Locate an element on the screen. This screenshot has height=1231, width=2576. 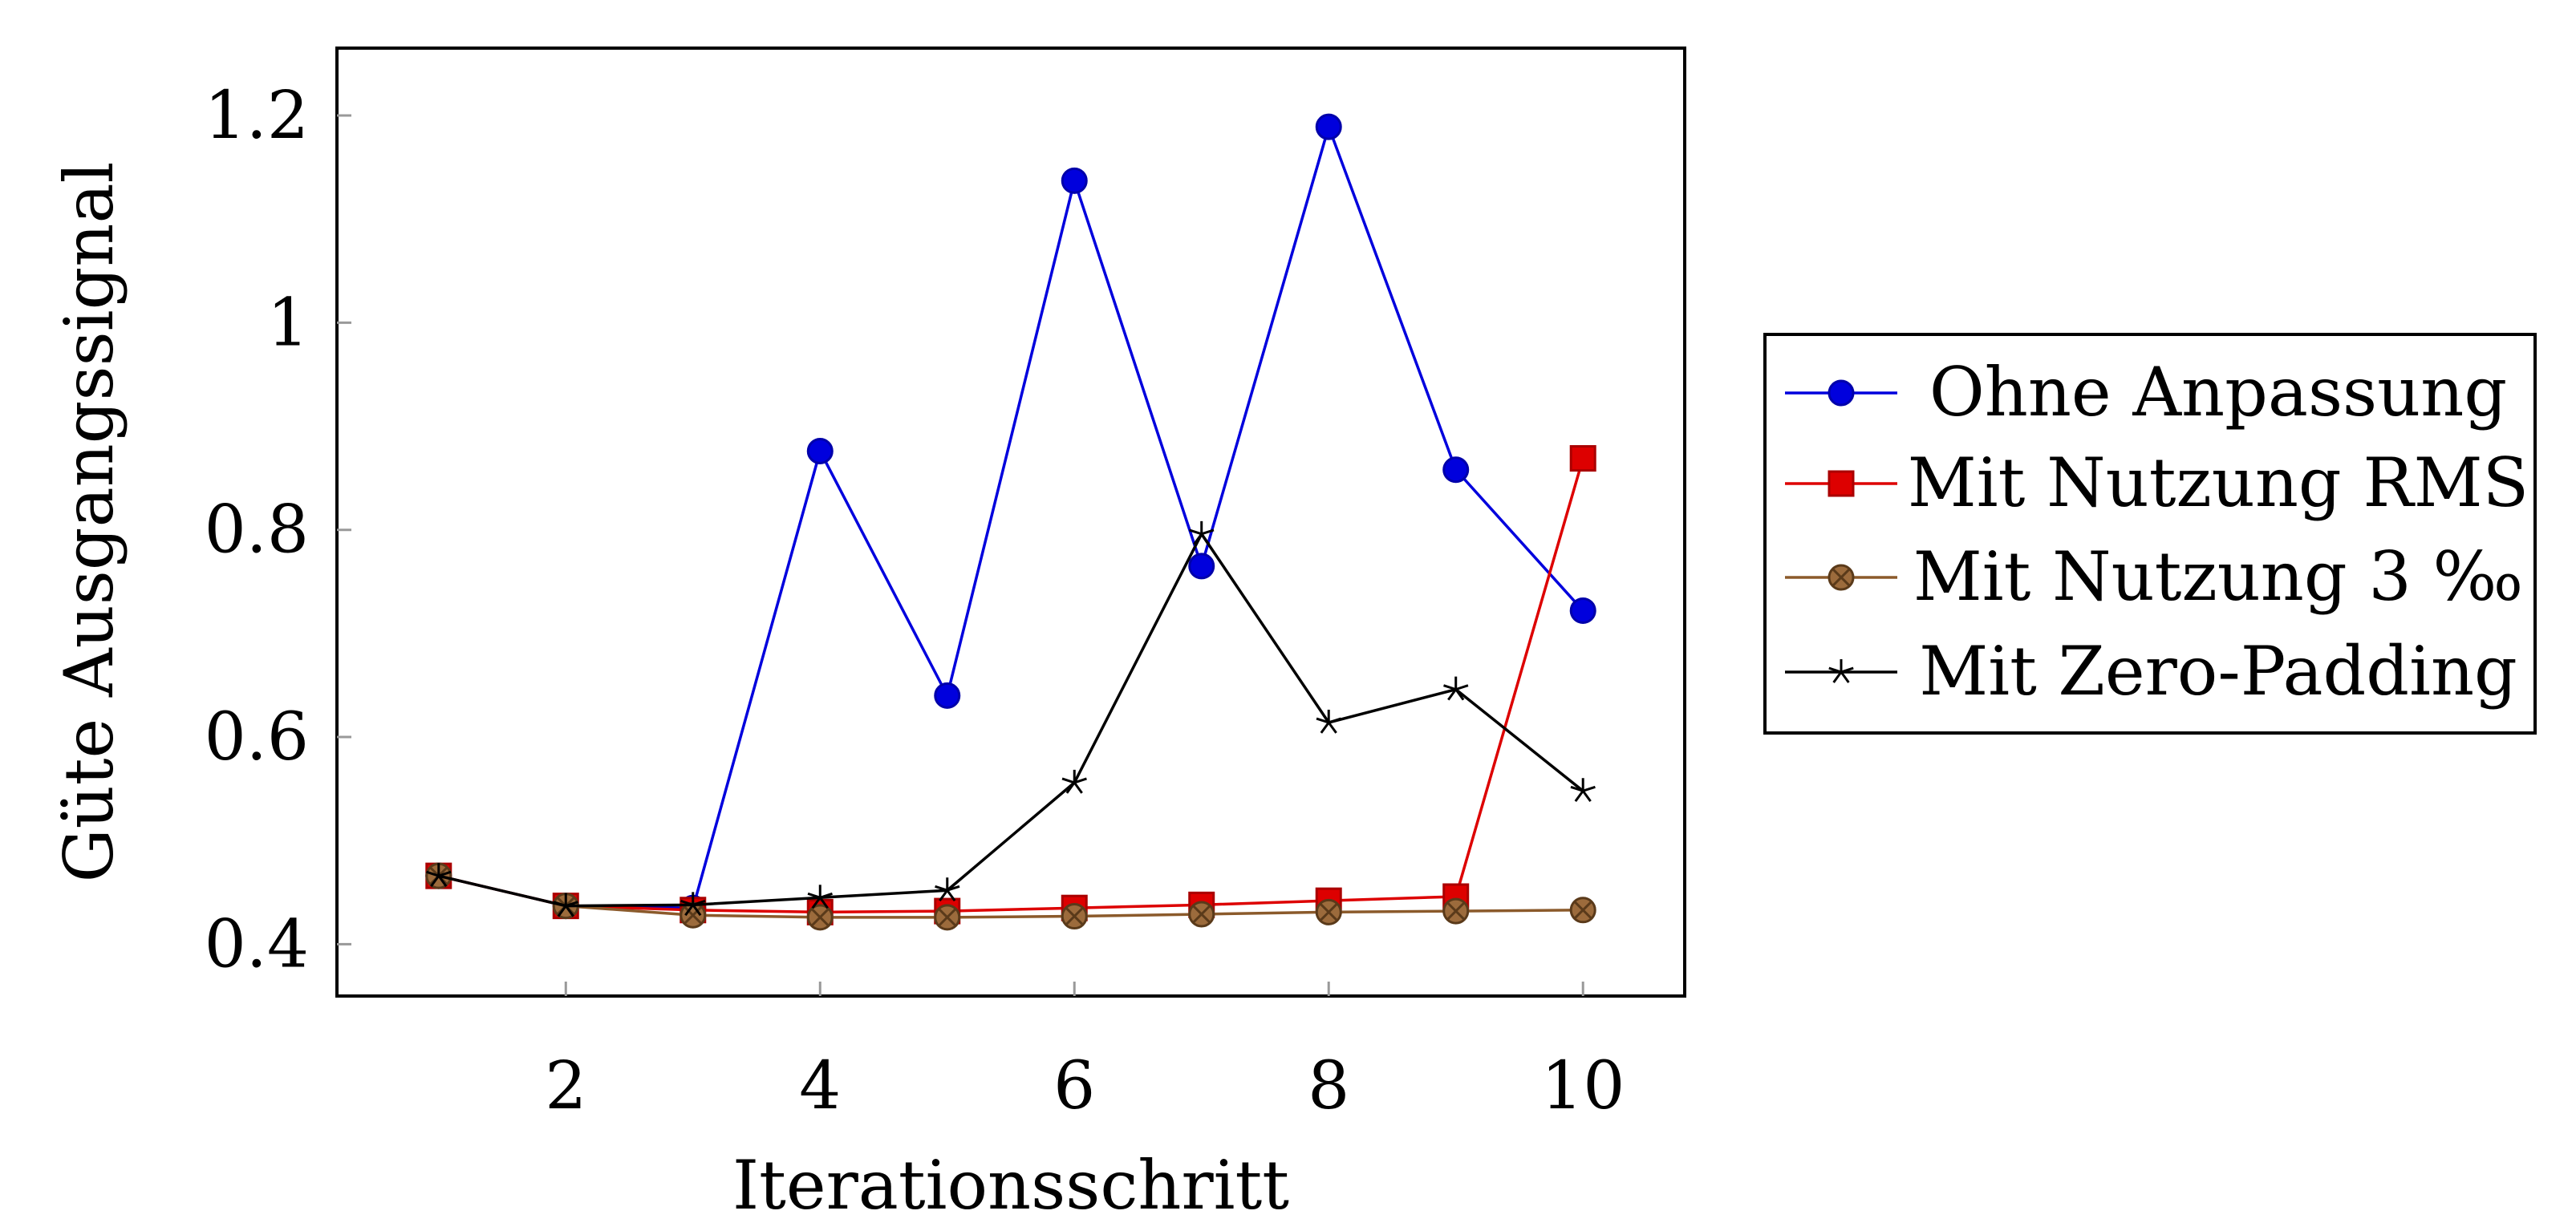
legend-entry: Mit Nutzung 3 ‰ is located at coordinates (2154, 576).